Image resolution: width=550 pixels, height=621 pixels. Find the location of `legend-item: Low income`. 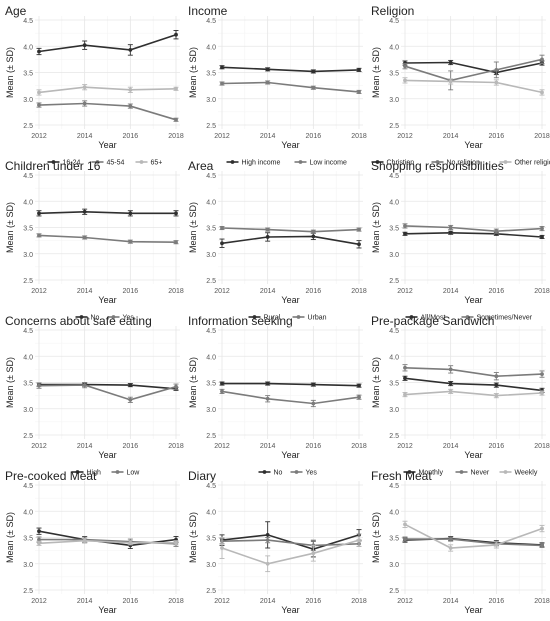

legend-item: Low income is located at coordinates (320, 163).